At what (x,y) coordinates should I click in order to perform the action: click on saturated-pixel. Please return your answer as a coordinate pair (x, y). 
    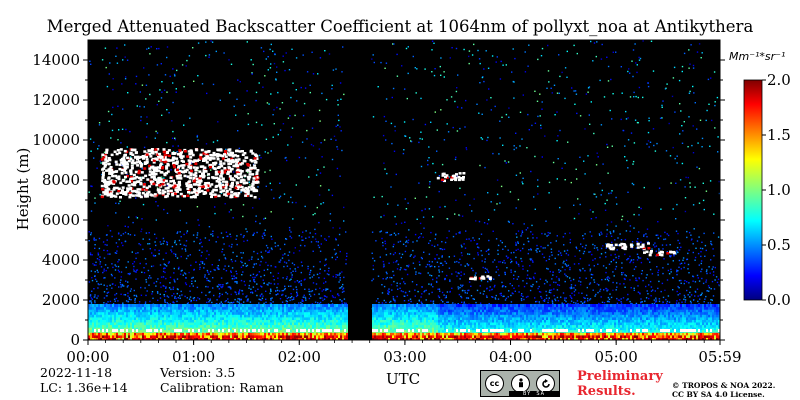
    Looking at the image, I should click on (235, 330).